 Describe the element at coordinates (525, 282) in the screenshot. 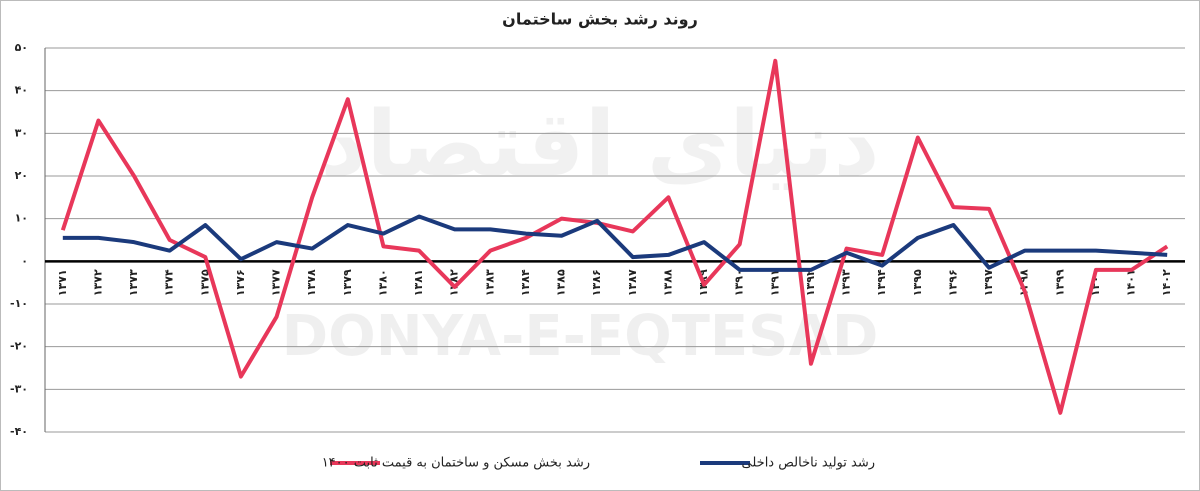

I see `x-tick-label: ۱۳۸۴` at that location.